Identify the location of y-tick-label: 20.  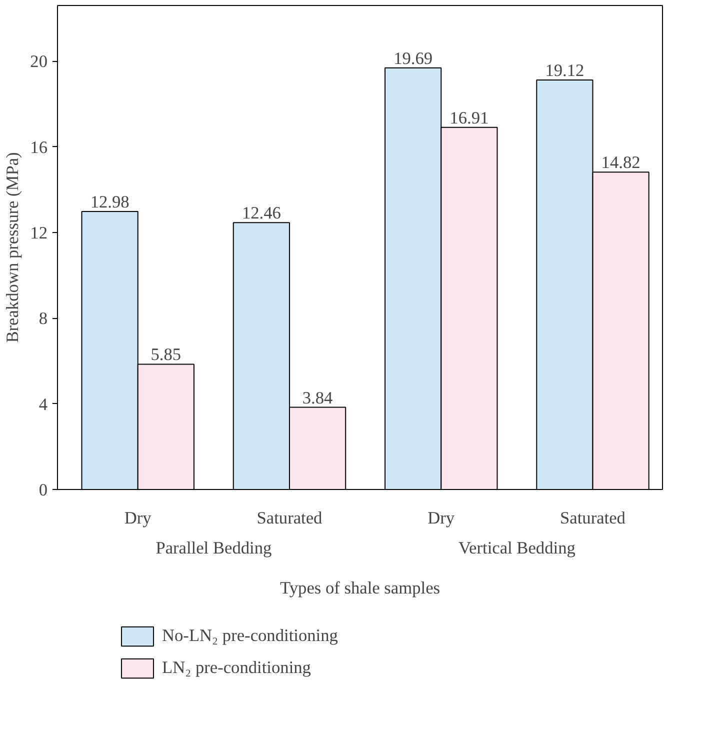
(39, 62).